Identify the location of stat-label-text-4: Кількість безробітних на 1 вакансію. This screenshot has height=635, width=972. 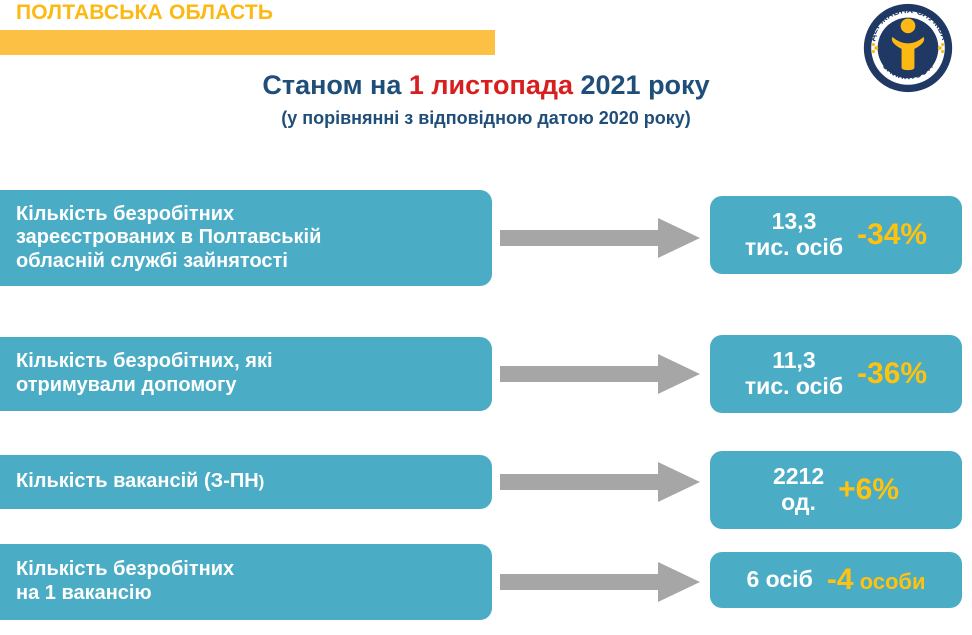
(125, 581).